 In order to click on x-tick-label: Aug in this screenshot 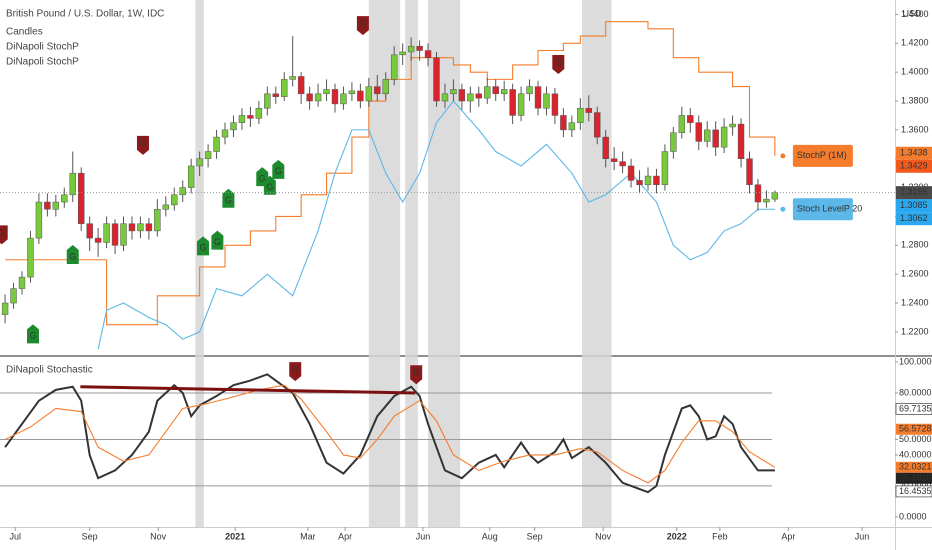, I will do `click(490, 536)`.